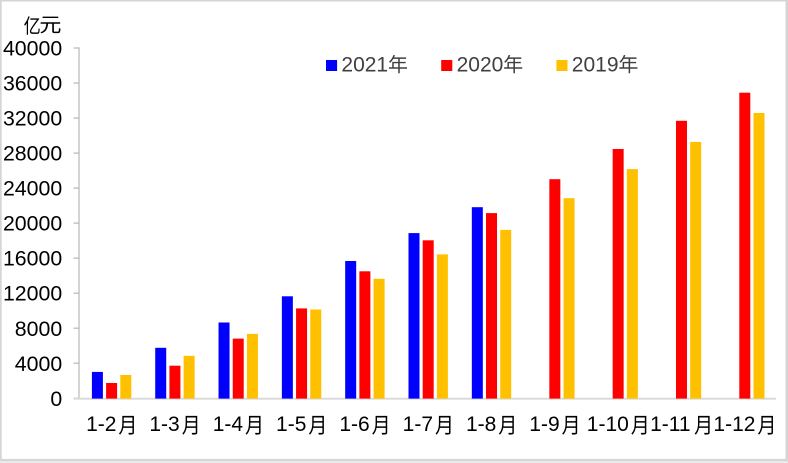  I want to click on svg-text: 1-5, so click(291, 424).